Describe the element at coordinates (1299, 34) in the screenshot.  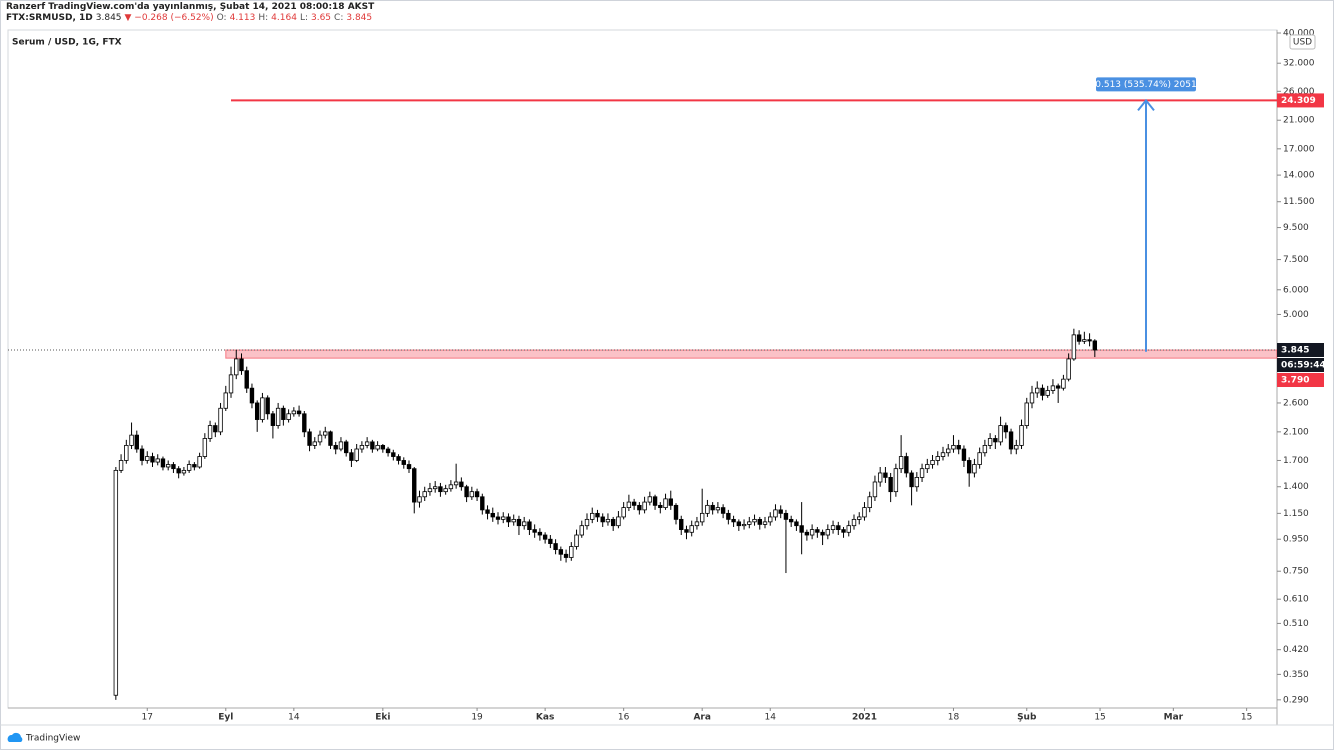
I see `y-tick-label: 40.000` at that location.